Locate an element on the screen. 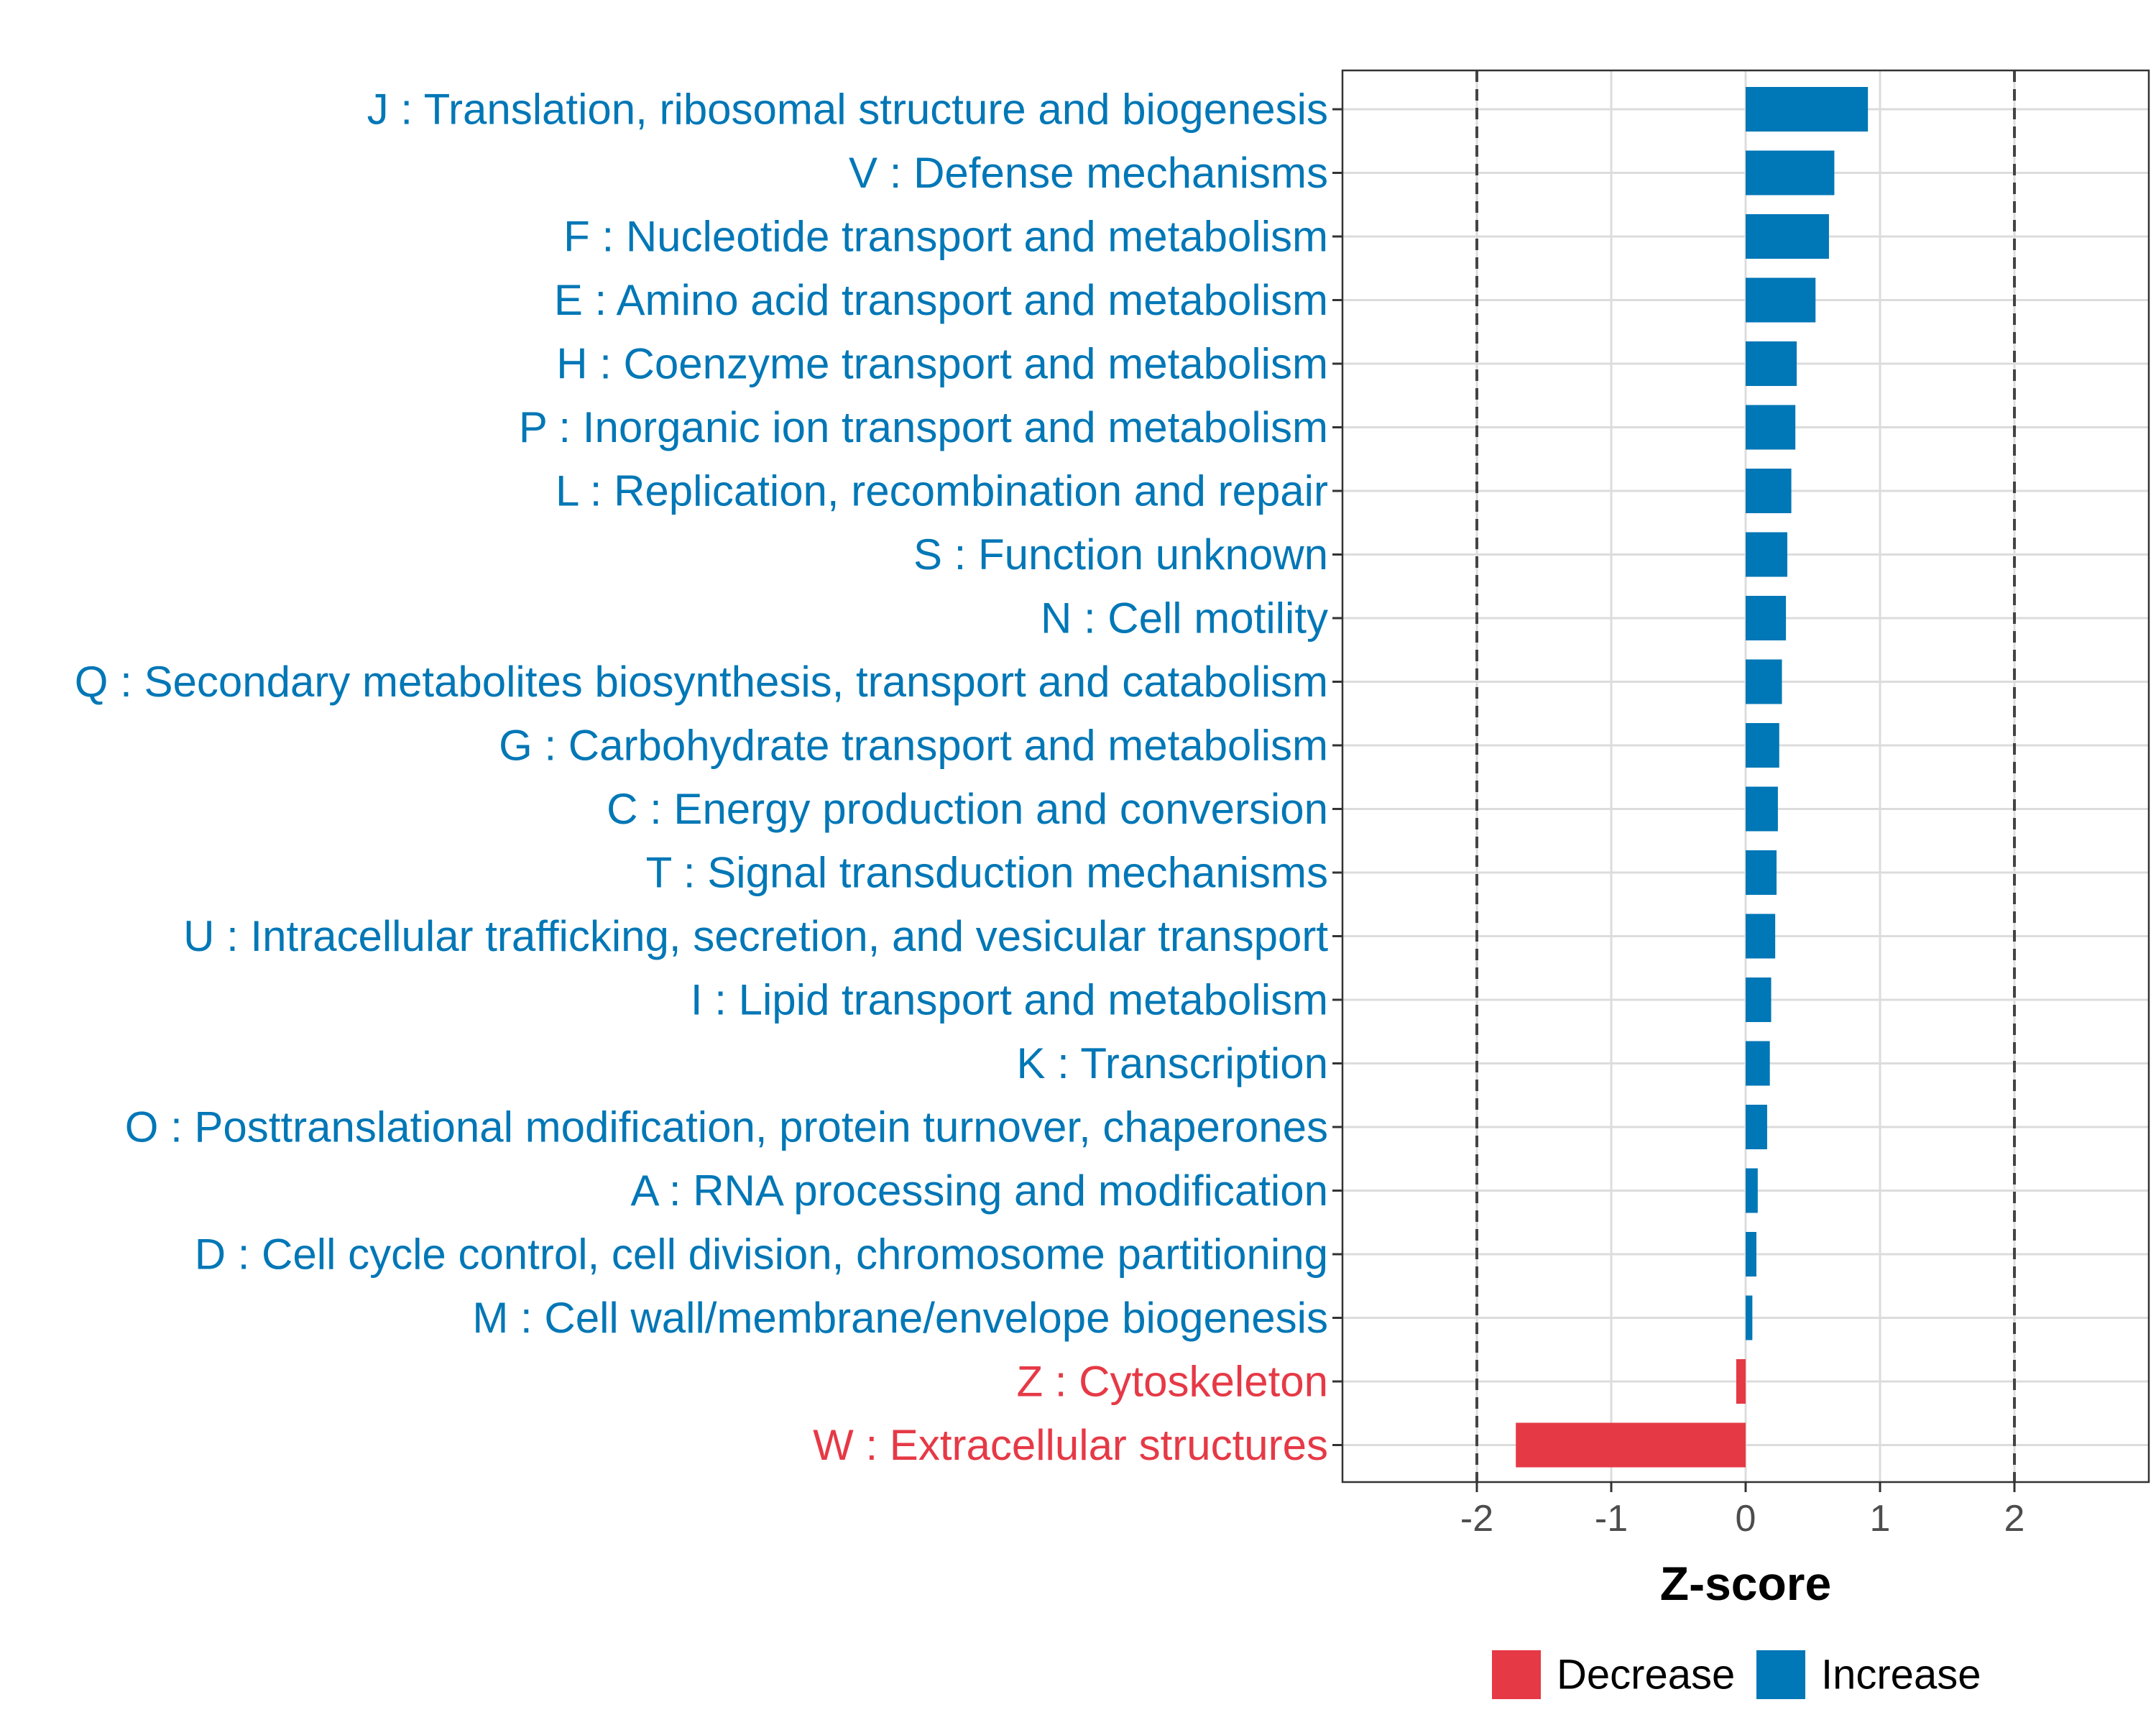 Image resolution: width=2156 pixels, height=1725 pixels. bar-E is located at coordinates (1781, 300).